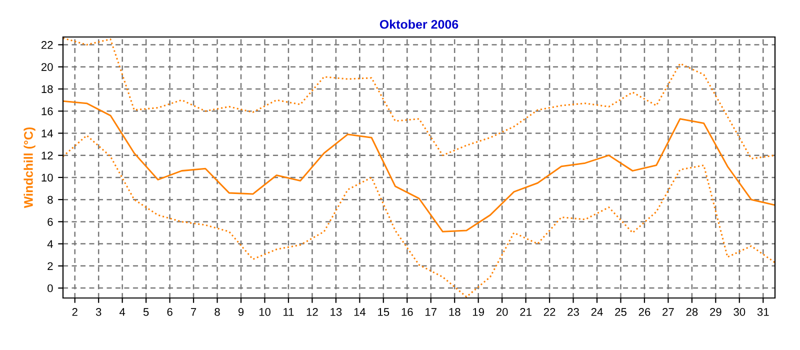 The height and width of the screenshot is (350, 800). Describe the element at coordinates (360, 312) in the screenshot. I see `x-tick-label: 14` at that location.